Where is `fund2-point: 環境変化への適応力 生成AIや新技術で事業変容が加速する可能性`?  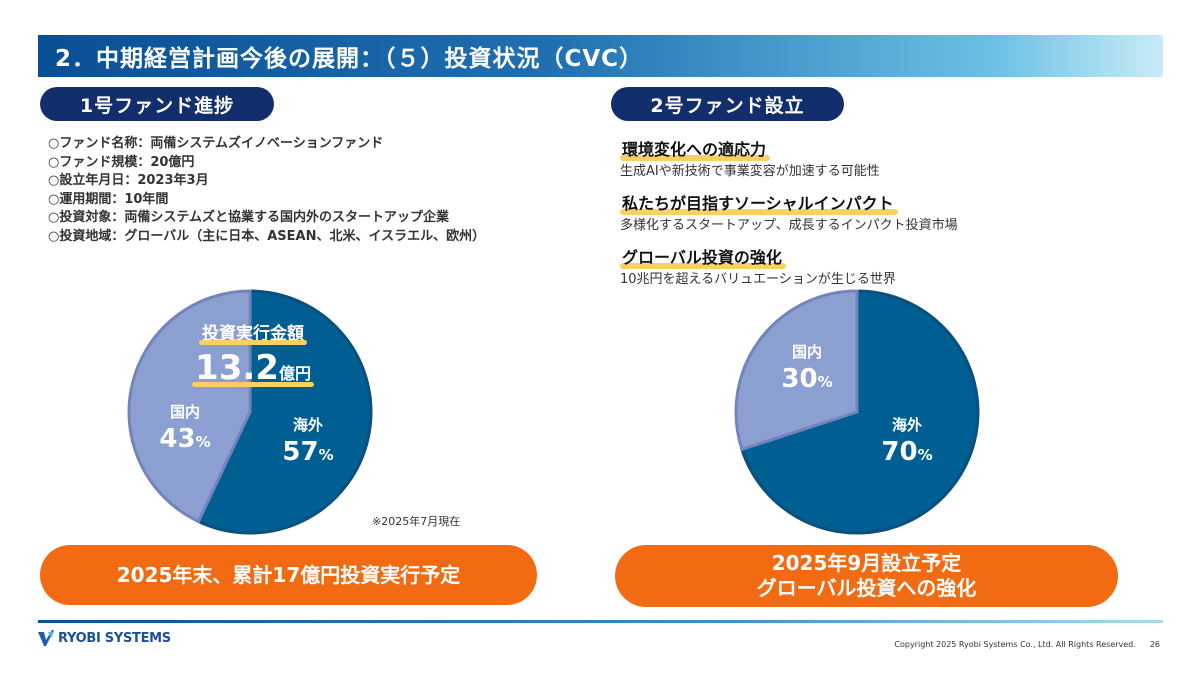
fund2-point: 環境変化への適応力 生成AIや新技術で事業変容が加速する可能性 is located at coordinates (750, 157).